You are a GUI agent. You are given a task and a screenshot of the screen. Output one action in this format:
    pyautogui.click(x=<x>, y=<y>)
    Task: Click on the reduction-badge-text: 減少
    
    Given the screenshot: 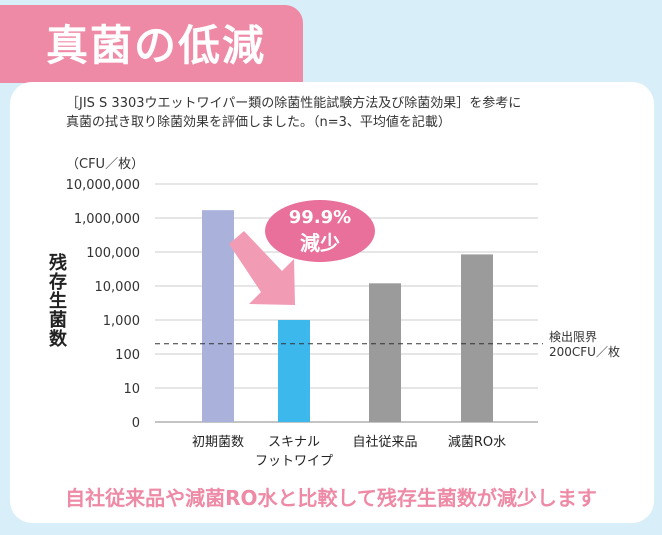 What is the action you would take?
    pyautogui.click(x=320, y=243)
    